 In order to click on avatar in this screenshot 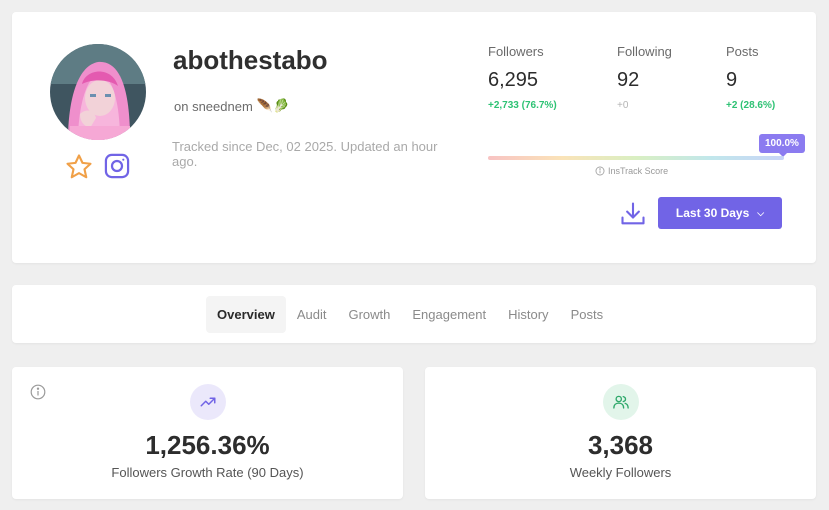, I will do `click(98, 92)`.